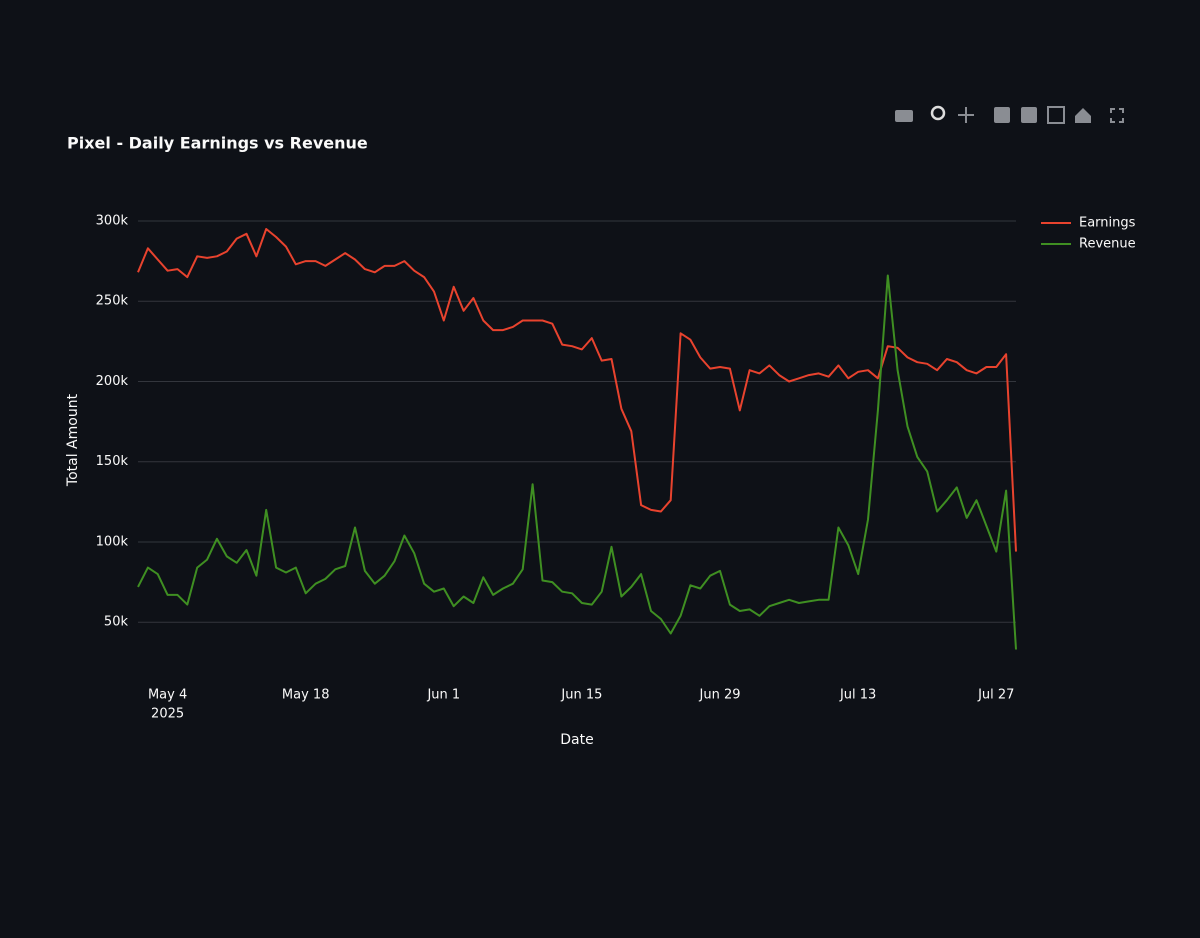  I want to click on x-tick-sublabel: 2025, so click(167, 714).